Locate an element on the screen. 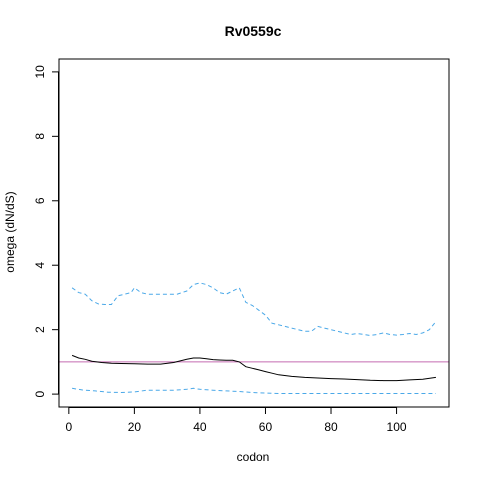  series-line-upper is located at coordinates (254, 309).